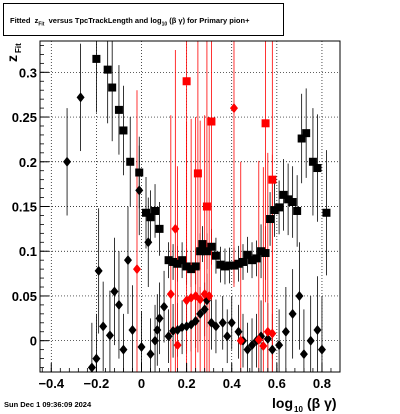 Image resolution: width=400 pixels, height=414 pixels. I want to click on y-tick-label: 0, so click(33, 341).